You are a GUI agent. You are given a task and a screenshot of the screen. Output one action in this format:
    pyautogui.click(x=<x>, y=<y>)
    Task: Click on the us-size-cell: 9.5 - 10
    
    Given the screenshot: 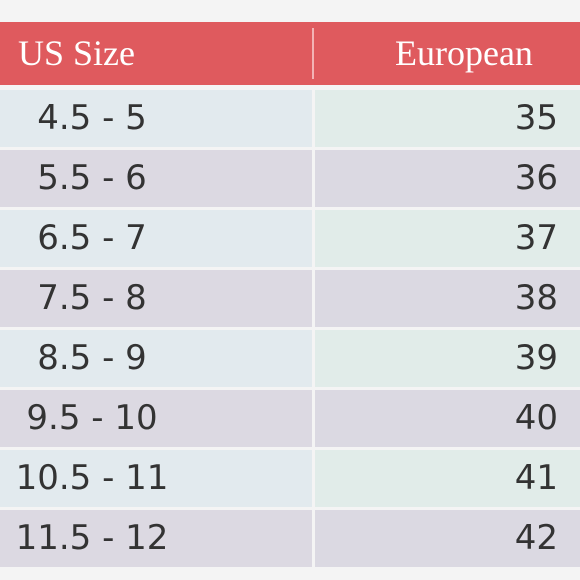 What is the action you would take?
    pyautogui.click(x=156, y=418)
    